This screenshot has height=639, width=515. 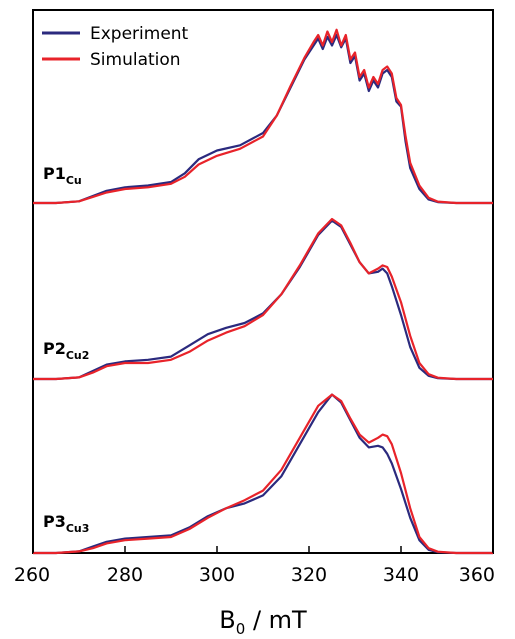 What do you see at coordinates (66, 350) in the screenshot?
I see `sample-label-2: P2Cu2` at bounding box center [66, 350].